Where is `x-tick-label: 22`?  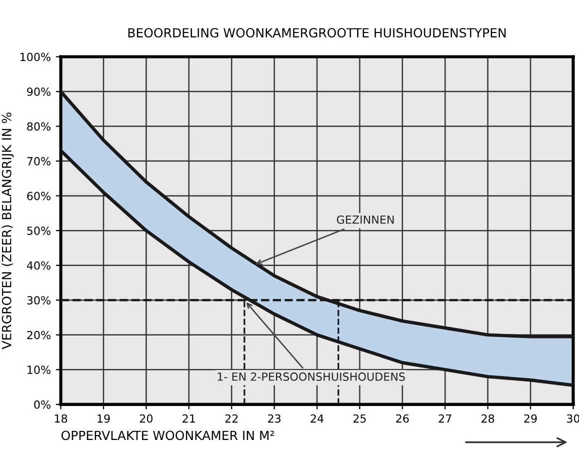 x-tick-label: 22 is located at coordinates (231, 418).